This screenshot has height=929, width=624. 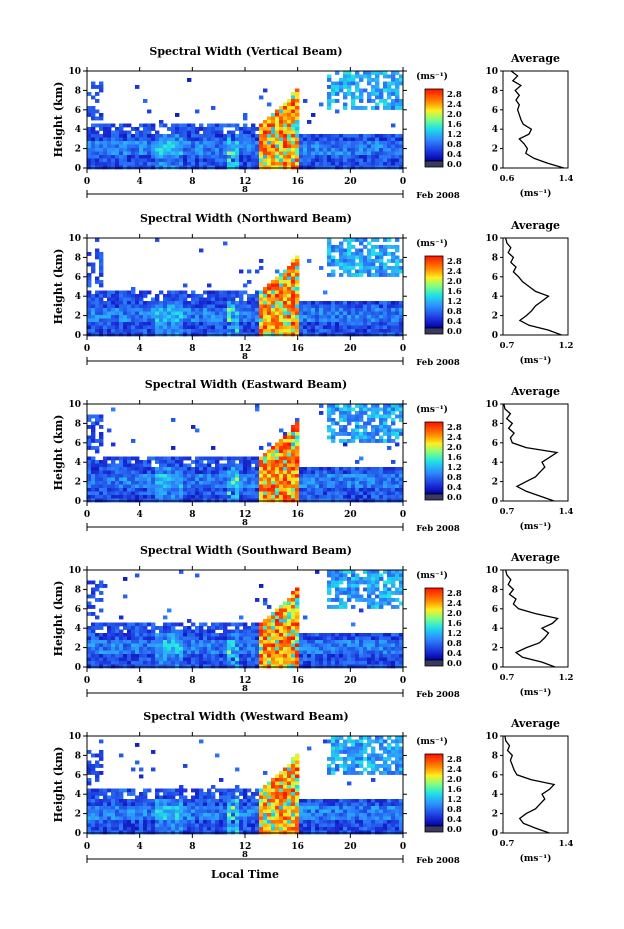 What do you see at coordinates (245, 120) in the screenshot?
I see `heatmap-cells` at bounding box center [245, 120].